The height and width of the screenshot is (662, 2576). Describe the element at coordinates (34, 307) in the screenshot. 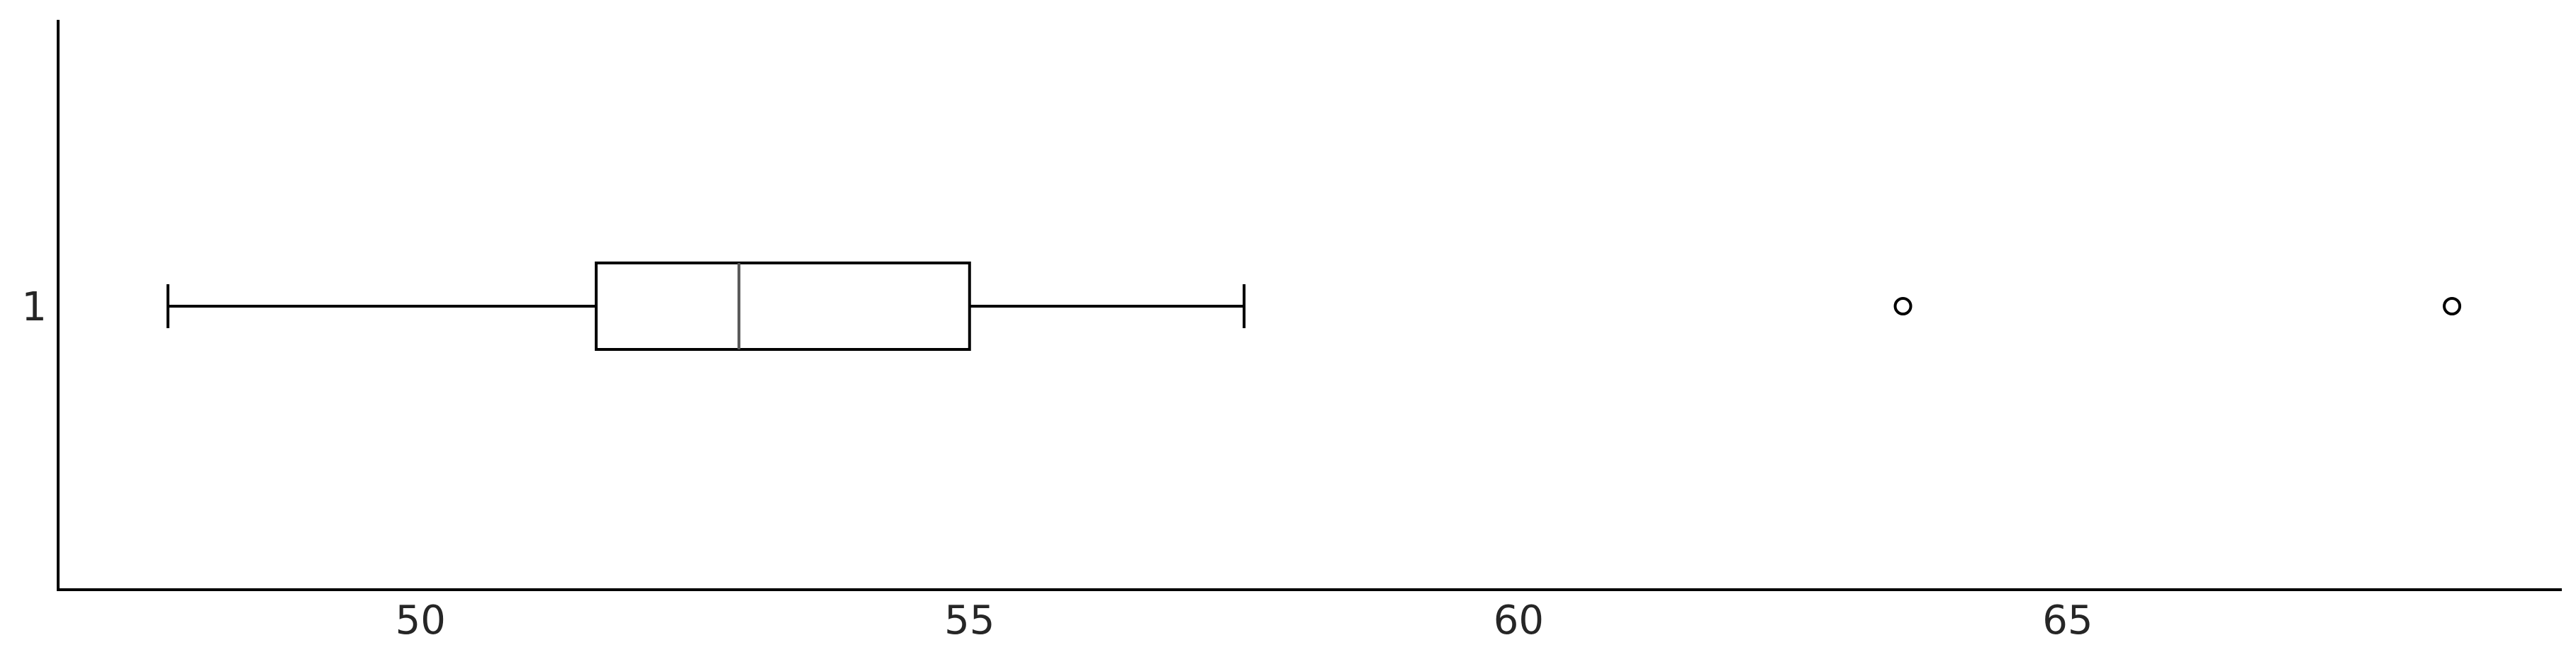

I see `y-tick-label: 1` at that location.